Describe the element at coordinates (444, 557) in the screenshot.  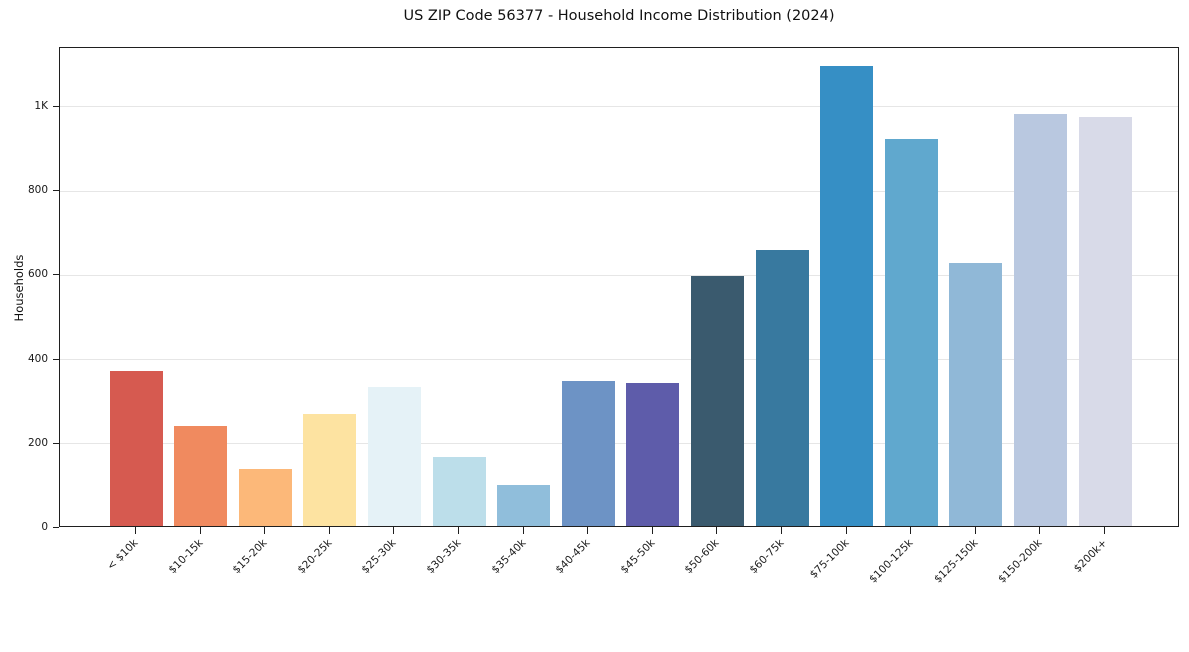
I see `x-tick-label: $30-35k` at that location.